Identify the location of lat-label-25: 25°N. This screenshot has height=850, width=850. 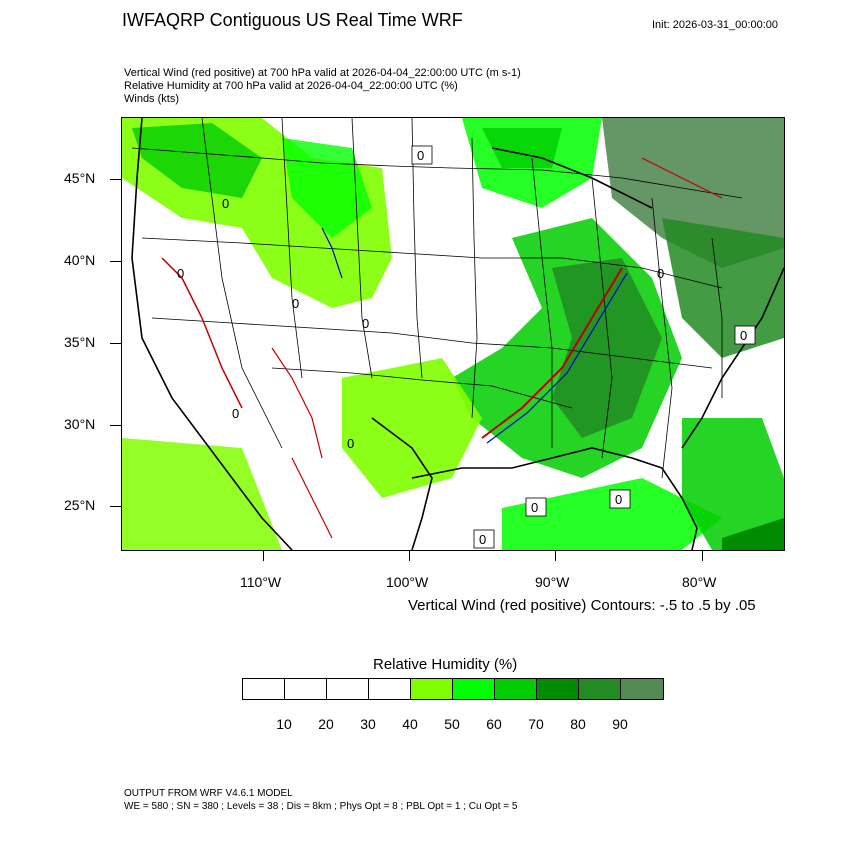
(80, 505).